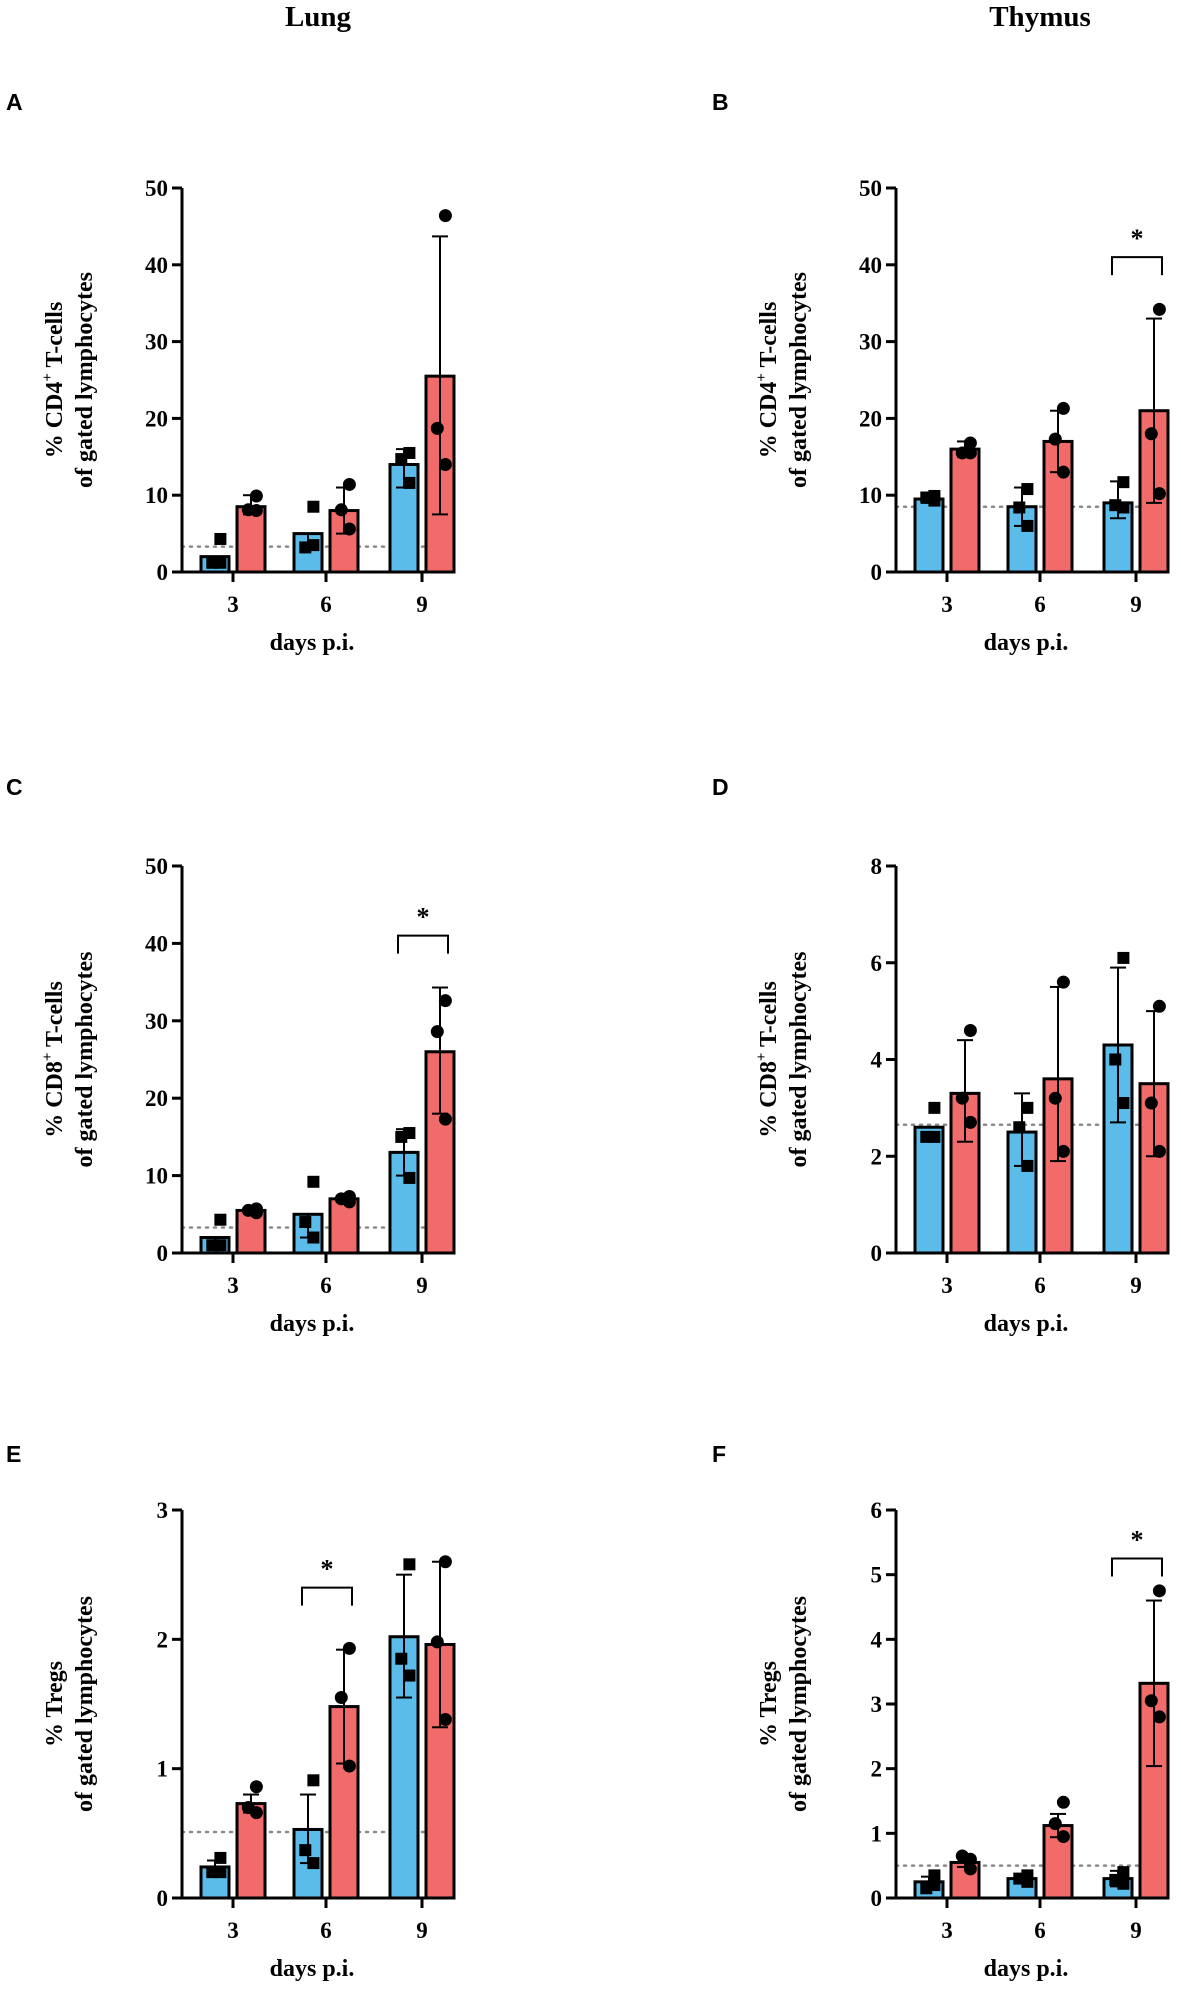 This screenshot has height=1996, width=1181. I want to click on y-tick-label: 8, so click(877, 866).